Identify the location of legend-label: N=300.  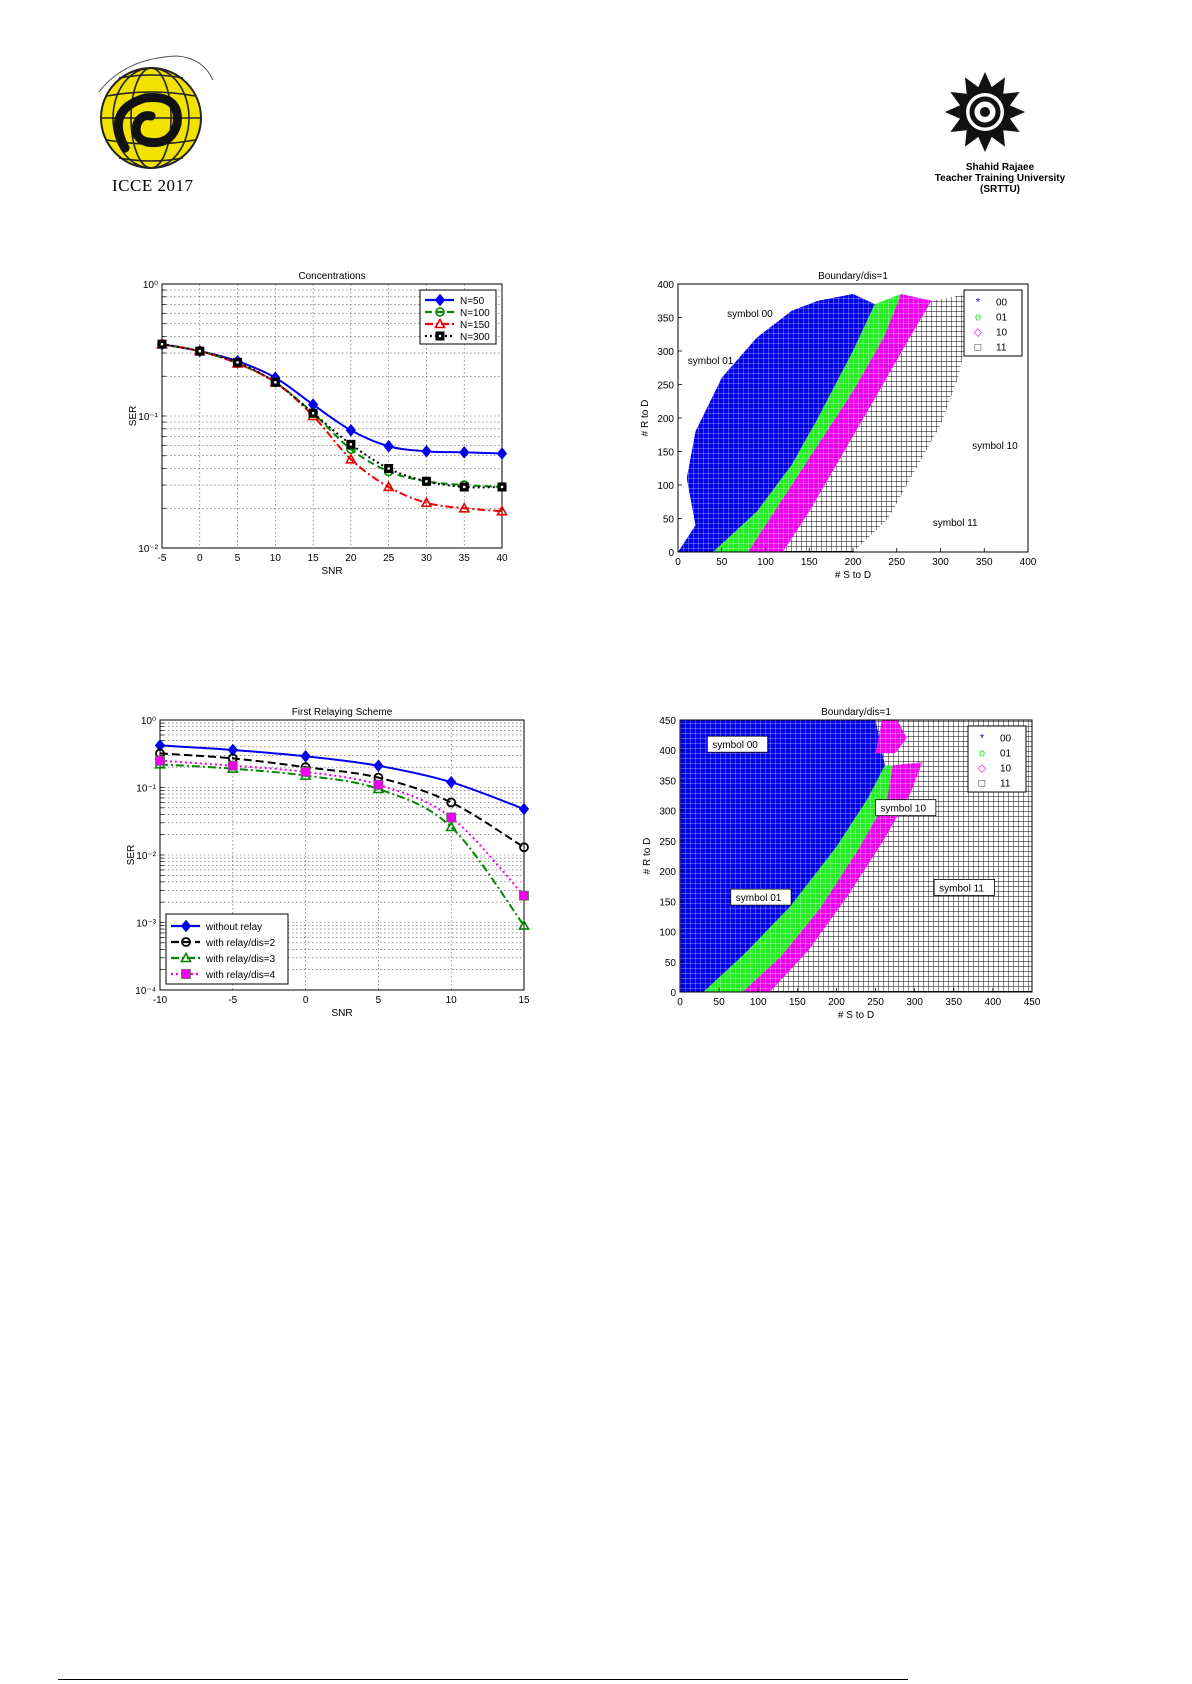
(475, 337).